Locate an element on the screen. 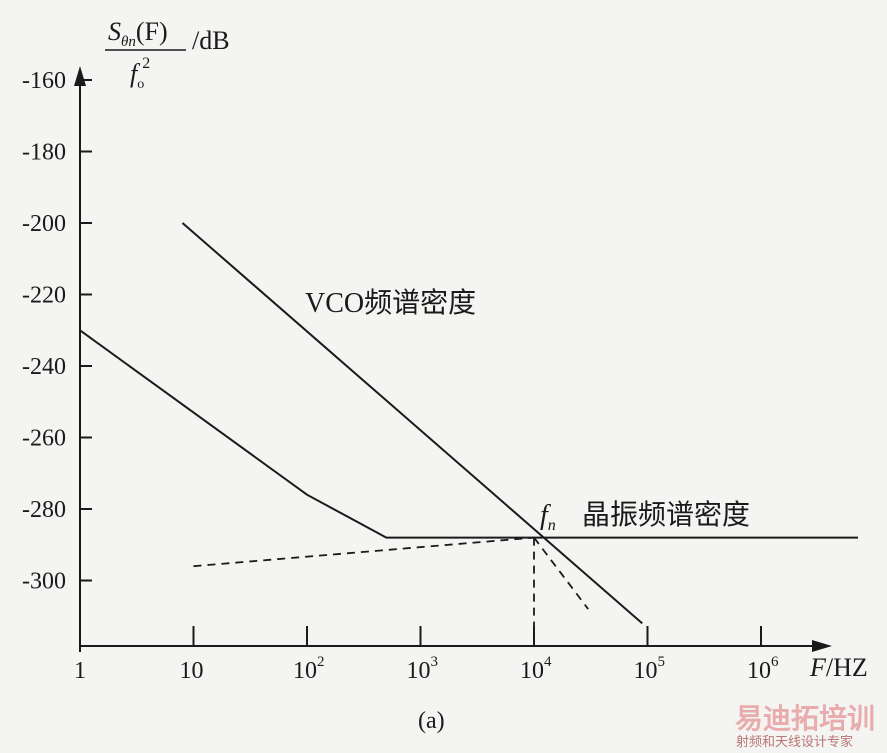 The height and width of the screenshot is (753, 887). xlabel-rest: /HZ is located at coordinates (847, 667).